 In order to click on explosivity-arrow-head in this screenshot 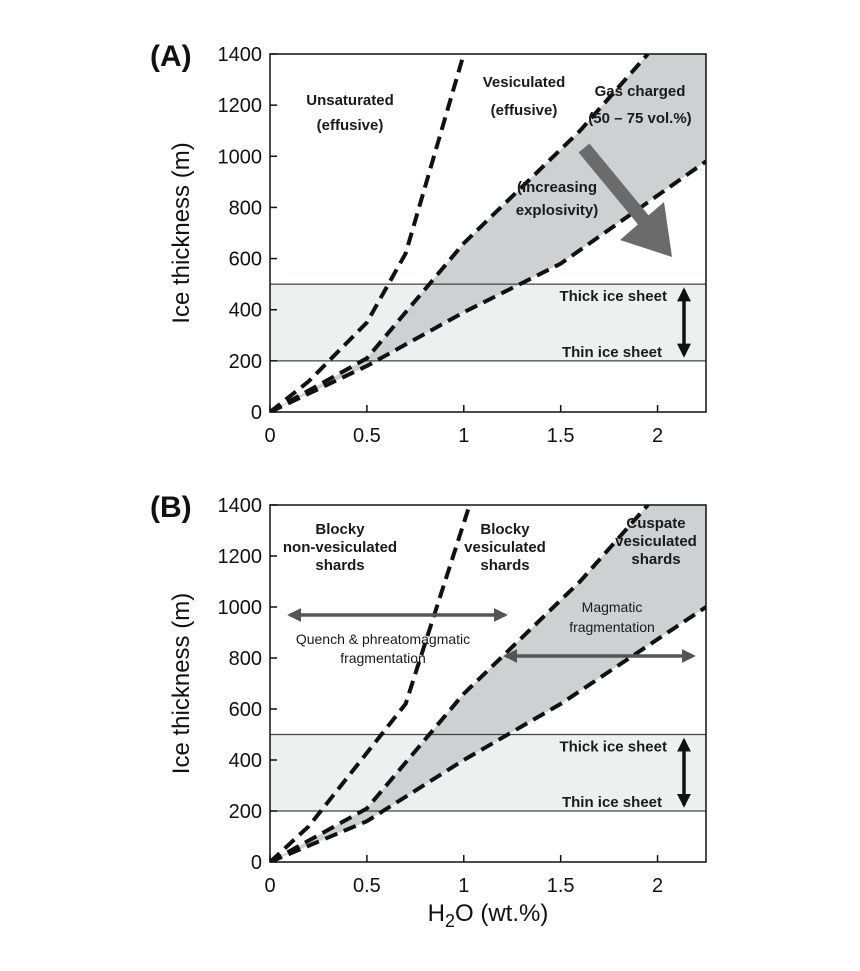, I will do `click(646, 229)`.